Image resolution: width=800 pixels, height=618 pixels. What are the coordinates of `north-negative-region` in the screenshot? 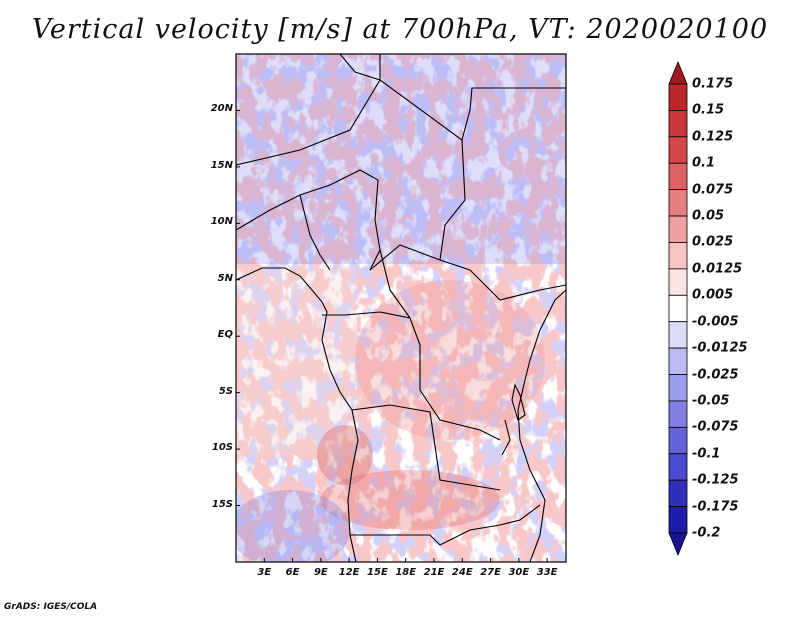 It's located at (401, 159).